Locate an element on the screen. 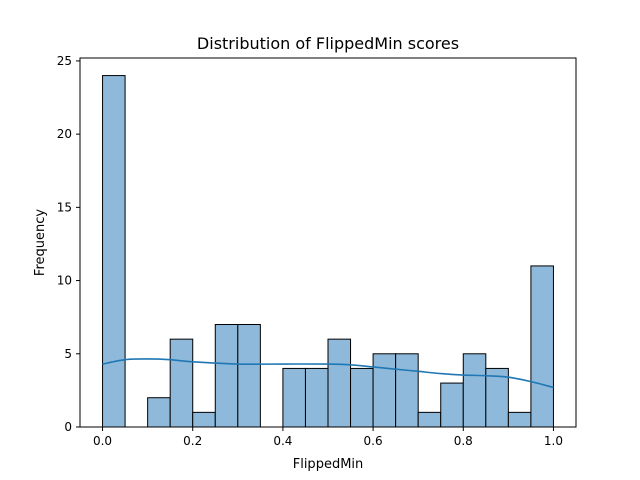 This screenshot has height=480, width=640. y-axis-ticks: 0 5 10 15 20 25 is located at coordinates (68, 244).